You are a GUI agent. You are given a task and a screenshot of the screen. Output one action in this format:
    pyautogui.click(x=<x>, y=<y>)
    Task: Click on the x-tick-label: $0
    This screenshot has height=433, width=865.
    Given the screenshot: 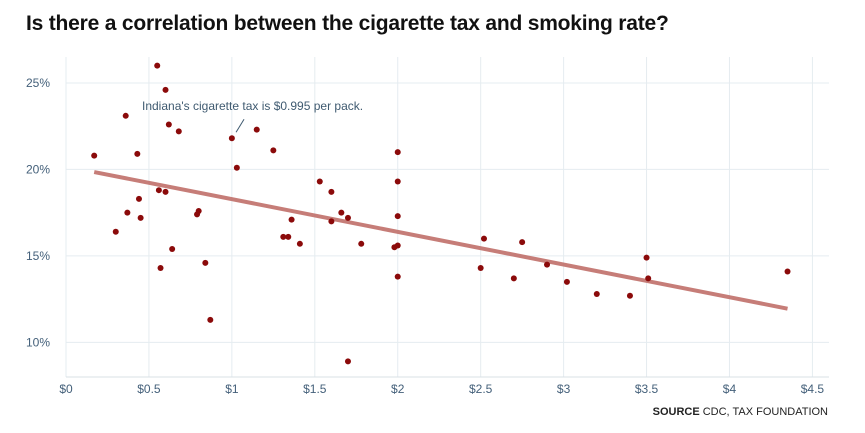 What is the action you would take?
    pyautogui.click(x=66, y=389)
    